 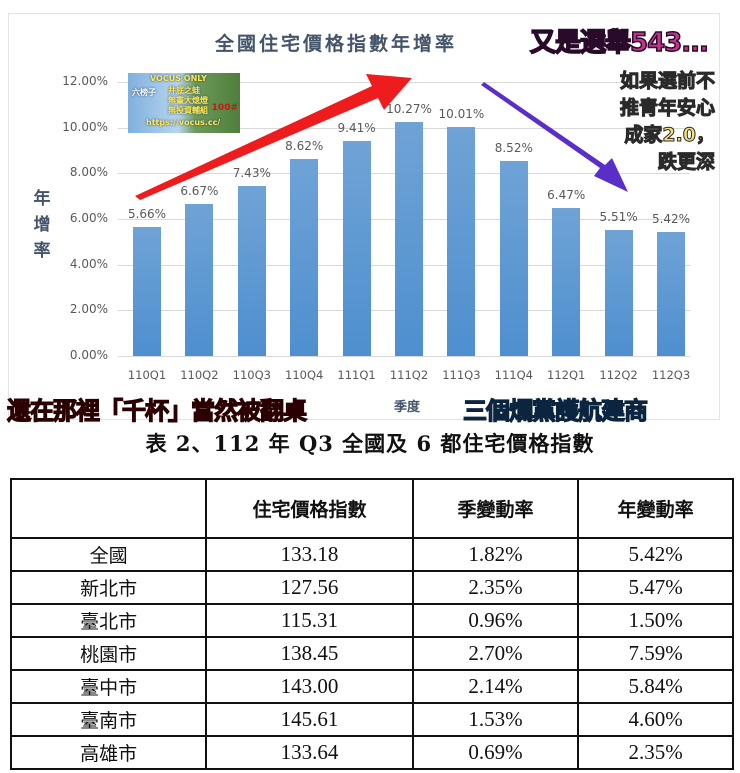 I want to click on table-row: 臺南市 145.61 1.53% 4.60%, so click(x=371, y=719).